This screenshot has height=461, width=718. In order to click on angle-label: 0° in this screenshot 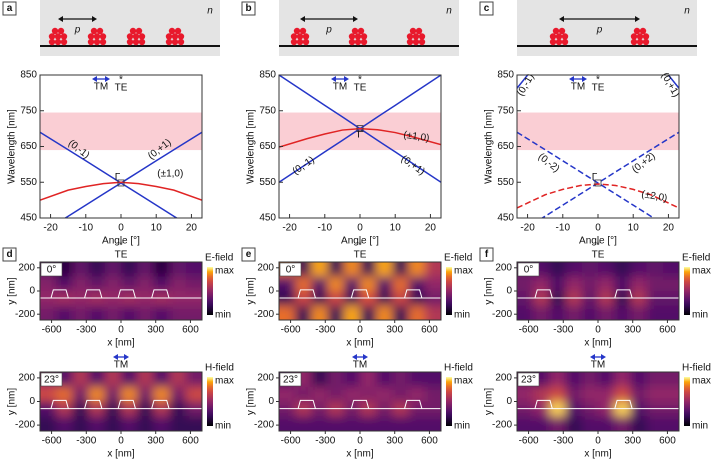, I will do `click(291, 270)`.